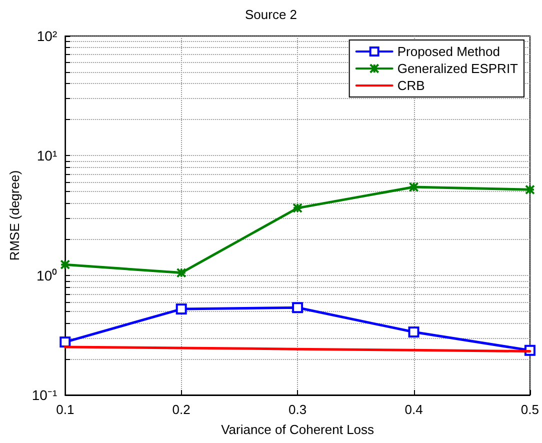 The height and width of the screenshot is (443, 542). I want to click on legend-label: Generalized ESPRIT, so click(457, 68).